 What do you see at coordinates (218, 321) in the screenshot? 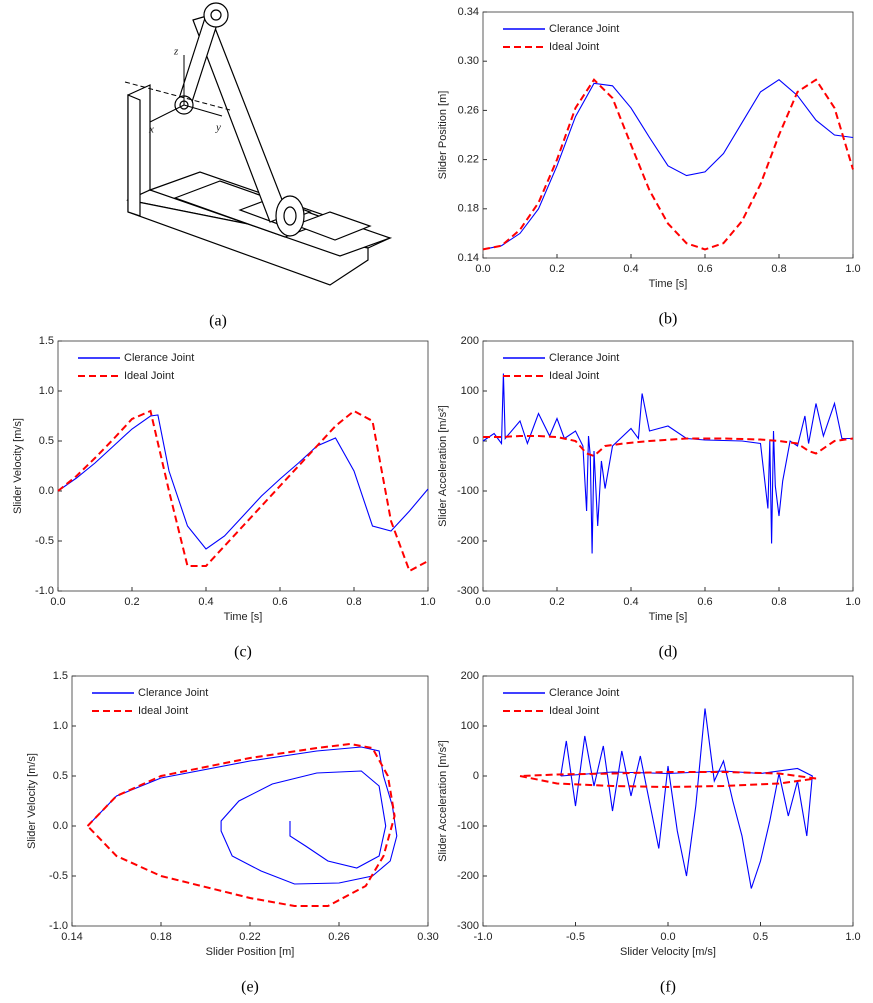
I see `caption: (a)` at bounding box center [218, 321].